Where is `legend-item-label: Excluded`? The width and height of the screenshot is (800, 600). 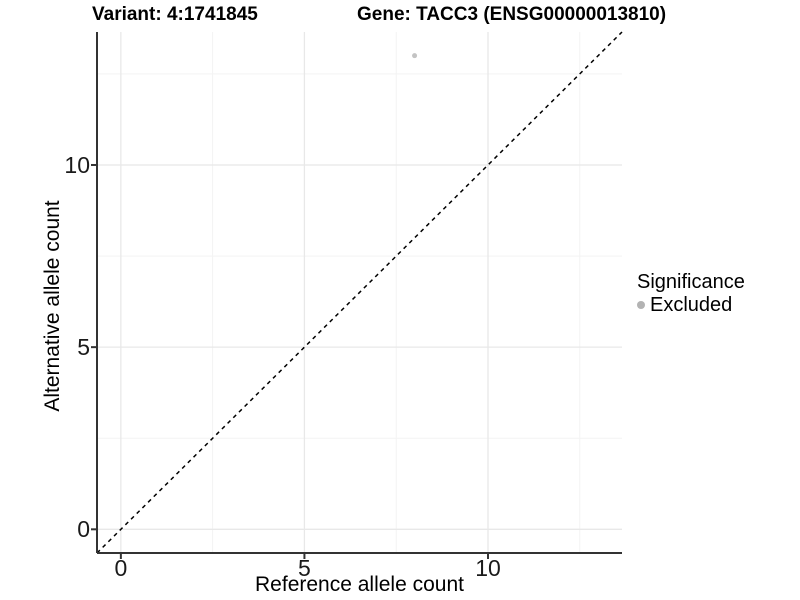
legend-item-label: Excluded is located at coordinates (691, 305).